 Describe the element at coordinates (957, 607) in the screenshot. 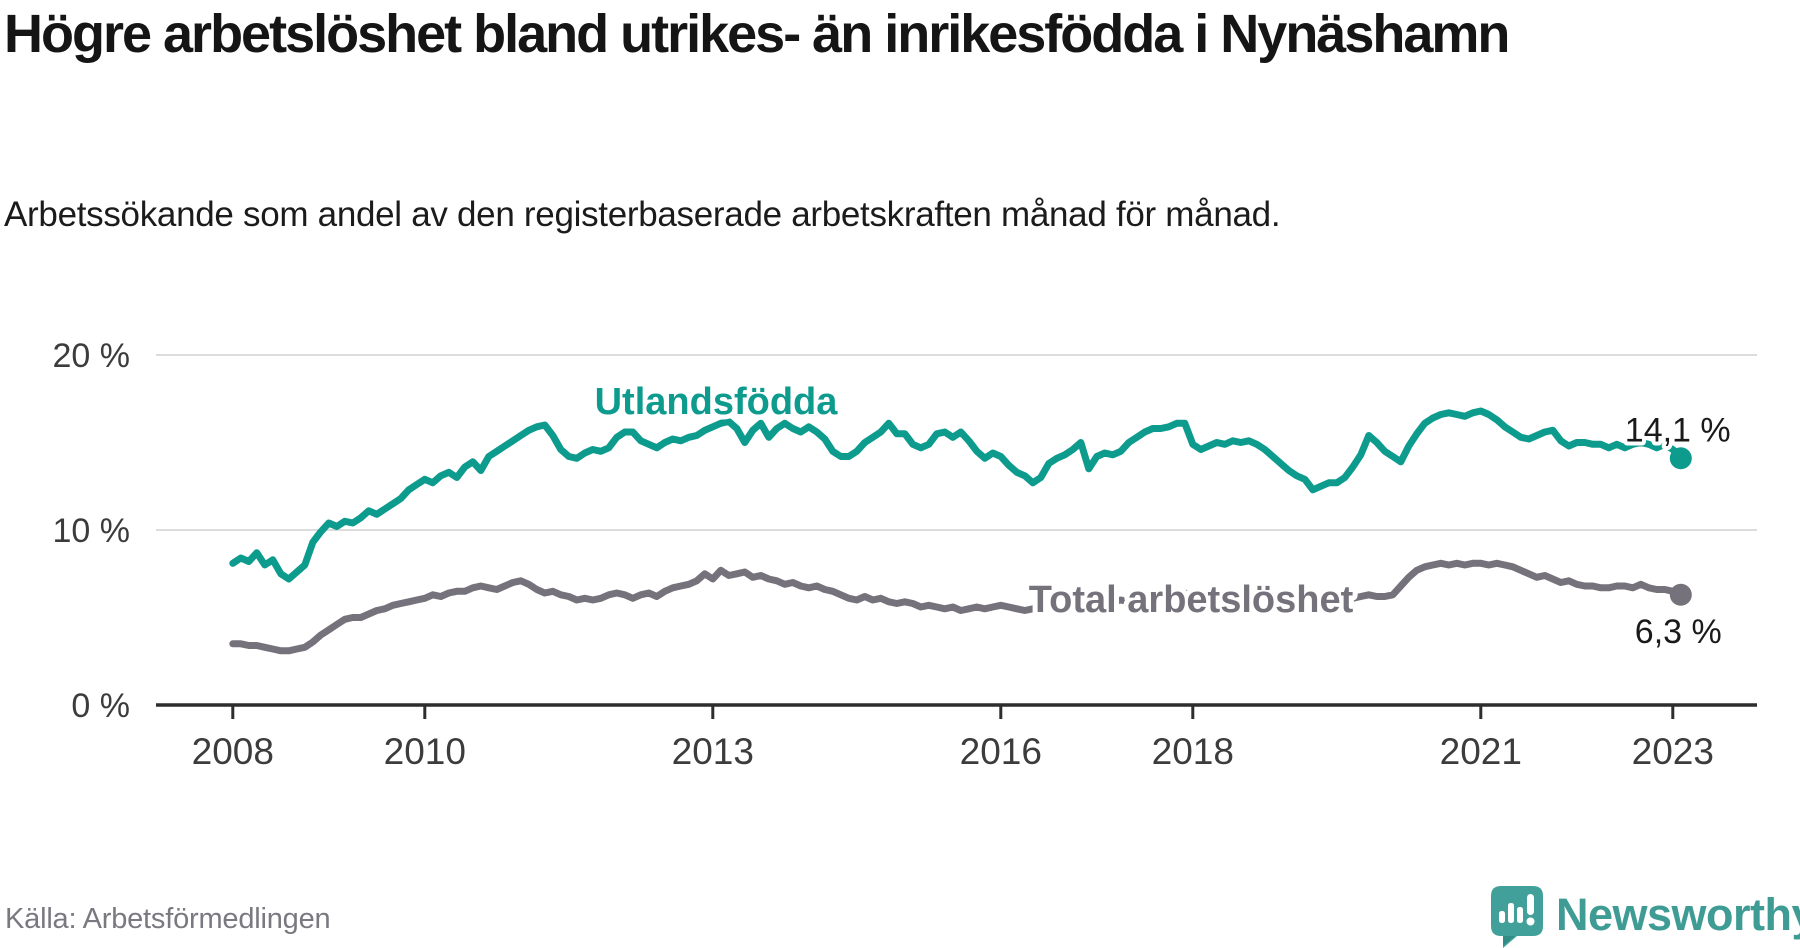

I see `line-series-total` at that location.